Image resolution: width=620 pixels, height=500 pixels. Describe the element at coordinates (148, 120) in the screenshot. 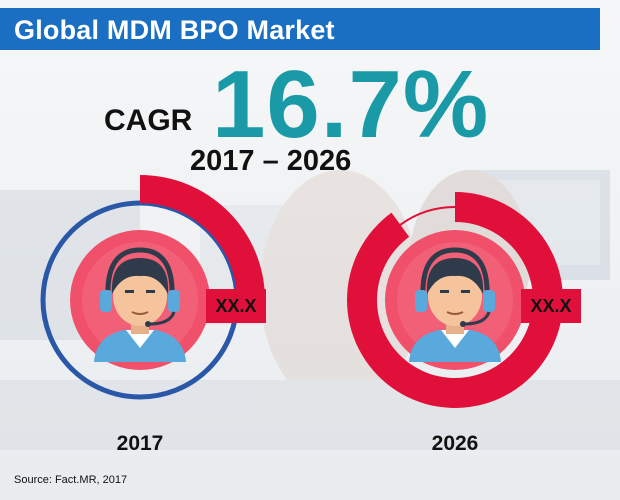

I see `cagr-label: CAGR` at that location.